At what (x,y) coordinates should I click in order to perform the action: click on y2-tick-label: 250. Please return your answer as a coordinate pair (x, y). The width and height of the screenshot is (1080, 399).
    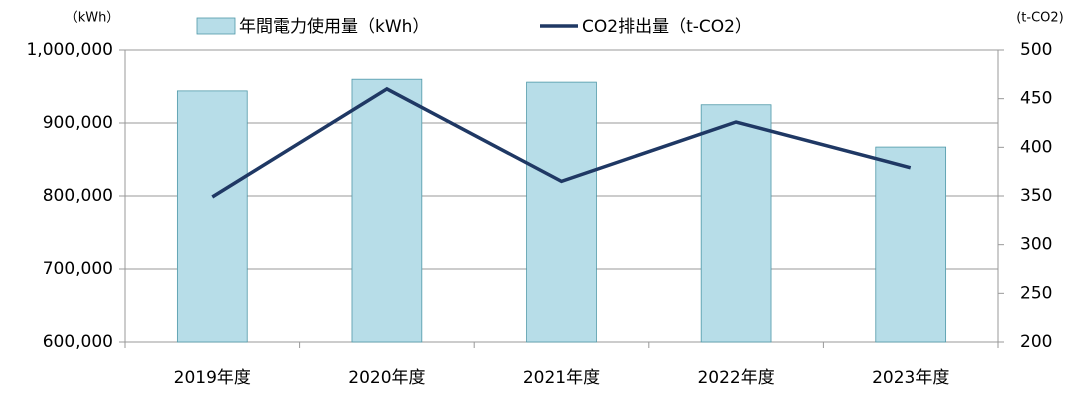
    Looking at the image, I should click on (1036, 293).